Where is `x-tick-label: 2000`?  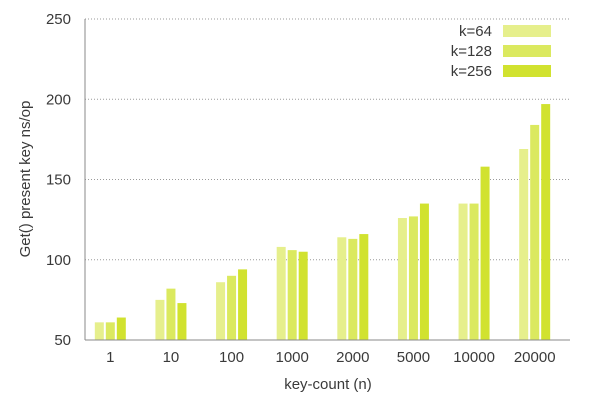
x-tick-label: 2000 is located at coordinates (352, 357).